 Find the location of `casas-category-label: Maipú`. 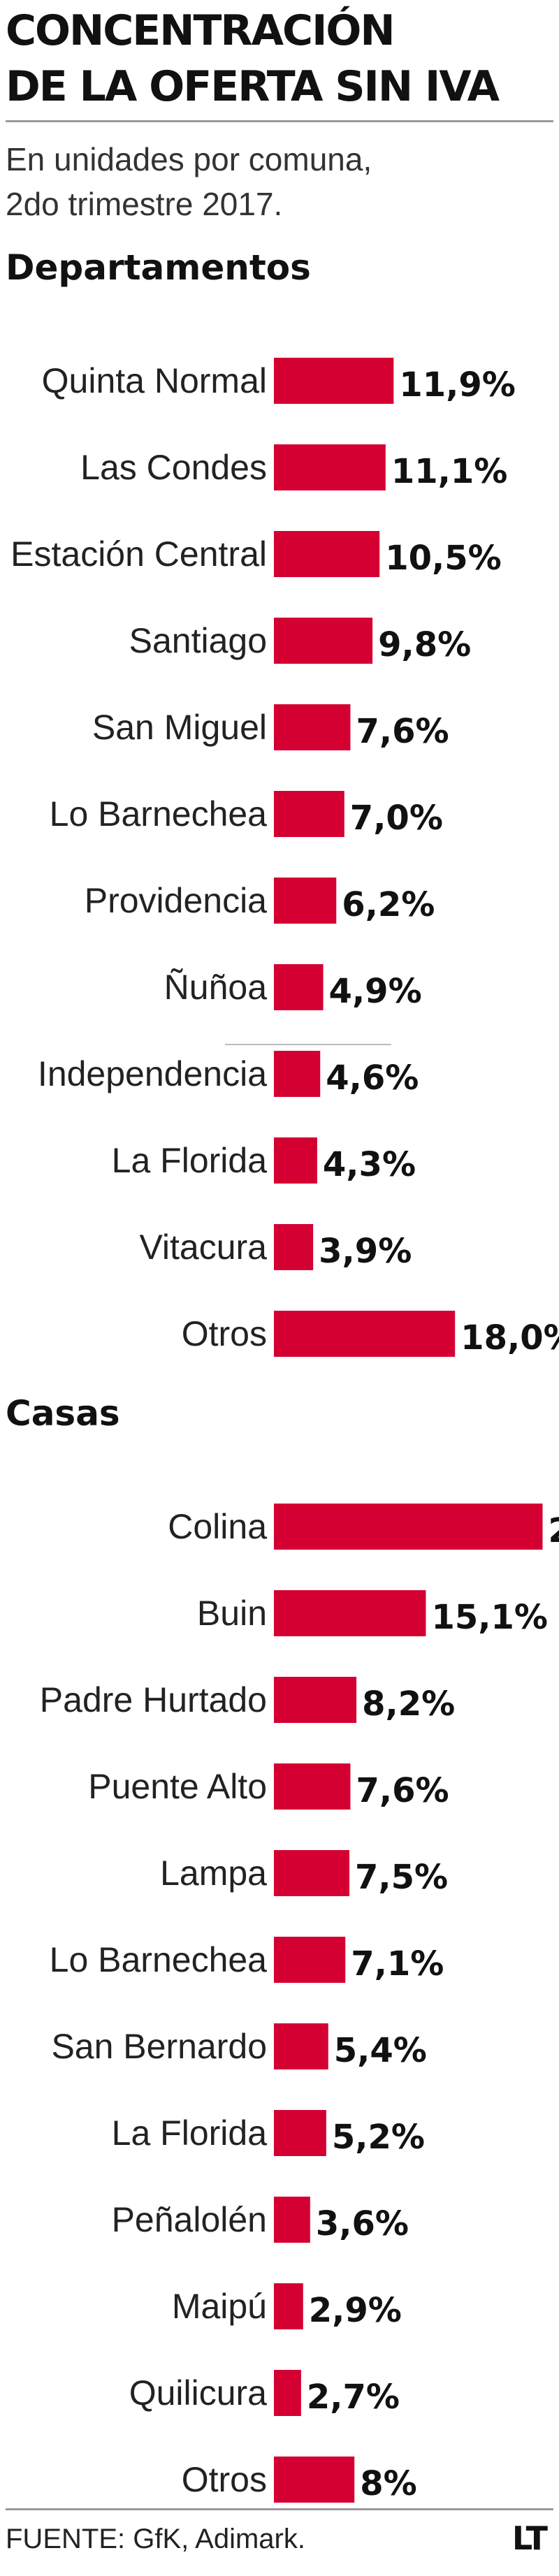

casas-category-label: Maipú is located at coordinates (219, 2306).